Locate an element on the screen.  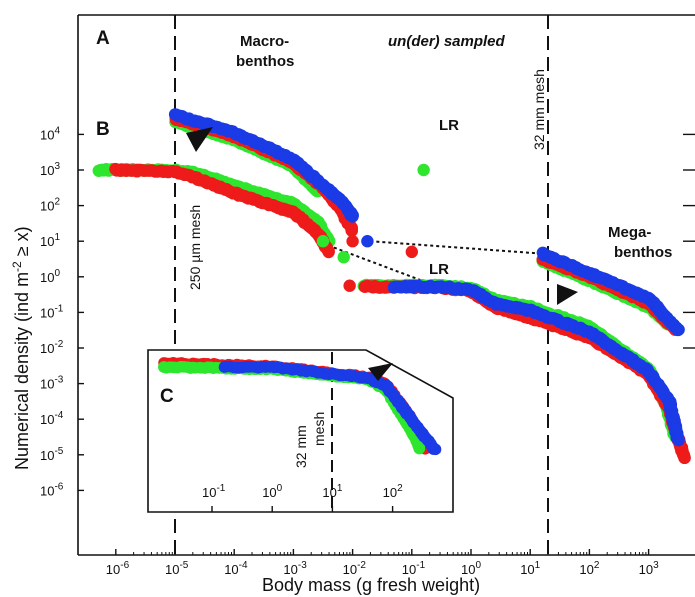
y-axis-label-sup: -2 is located at coordinates (17, 266).